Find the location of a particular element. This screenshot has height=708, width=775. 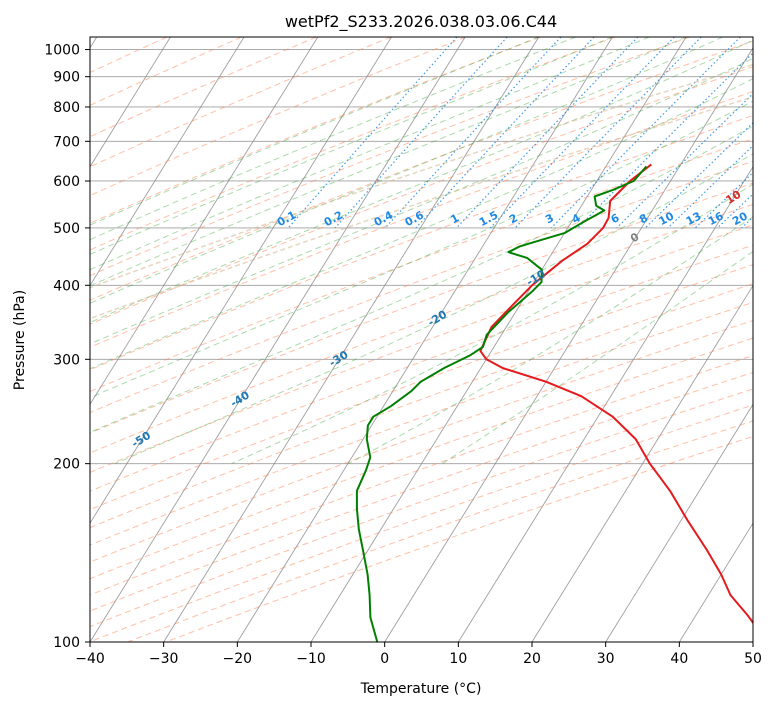

mixing-ratio-label: 0.2 is located at coordinates (333, 218).